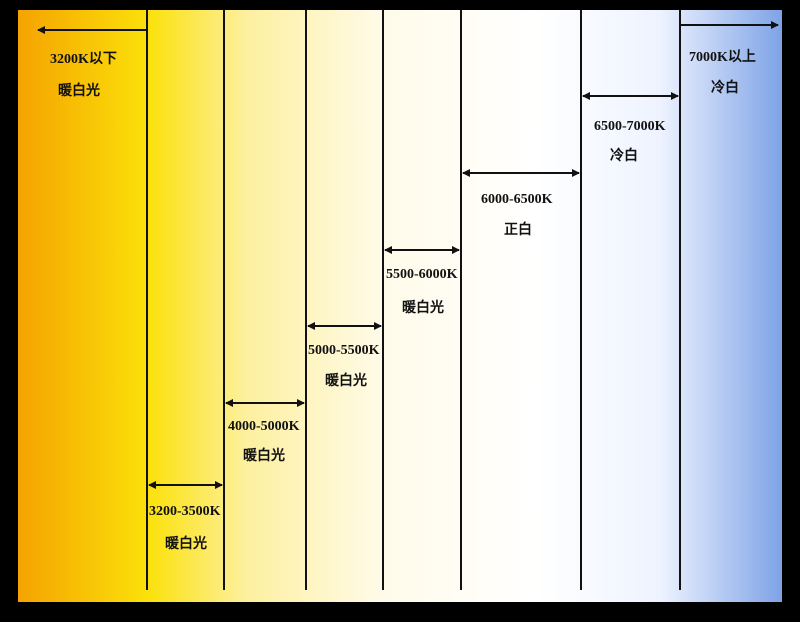  Describe the element at coordinates (722, 57) in the screenshot. I see `range-label: 7000K以上` at that location.